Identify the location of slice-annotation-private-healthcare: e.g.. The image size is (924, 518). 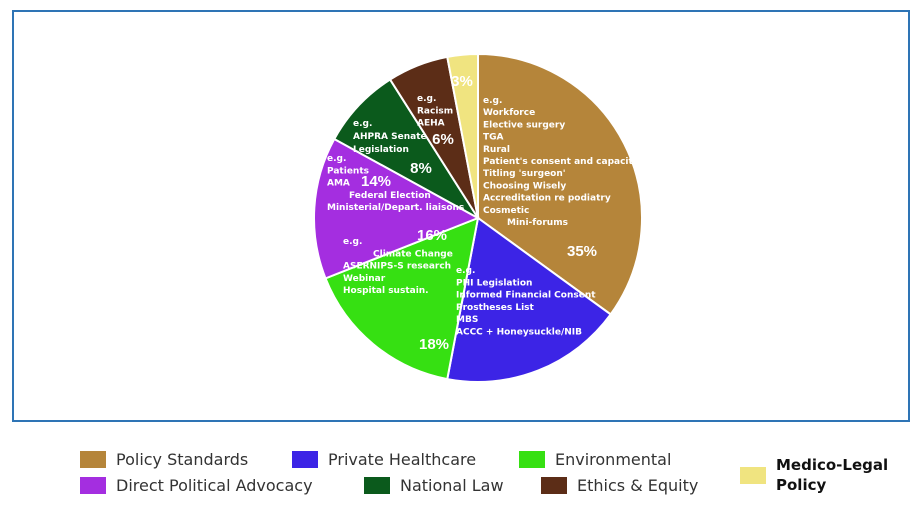
(465, 271).